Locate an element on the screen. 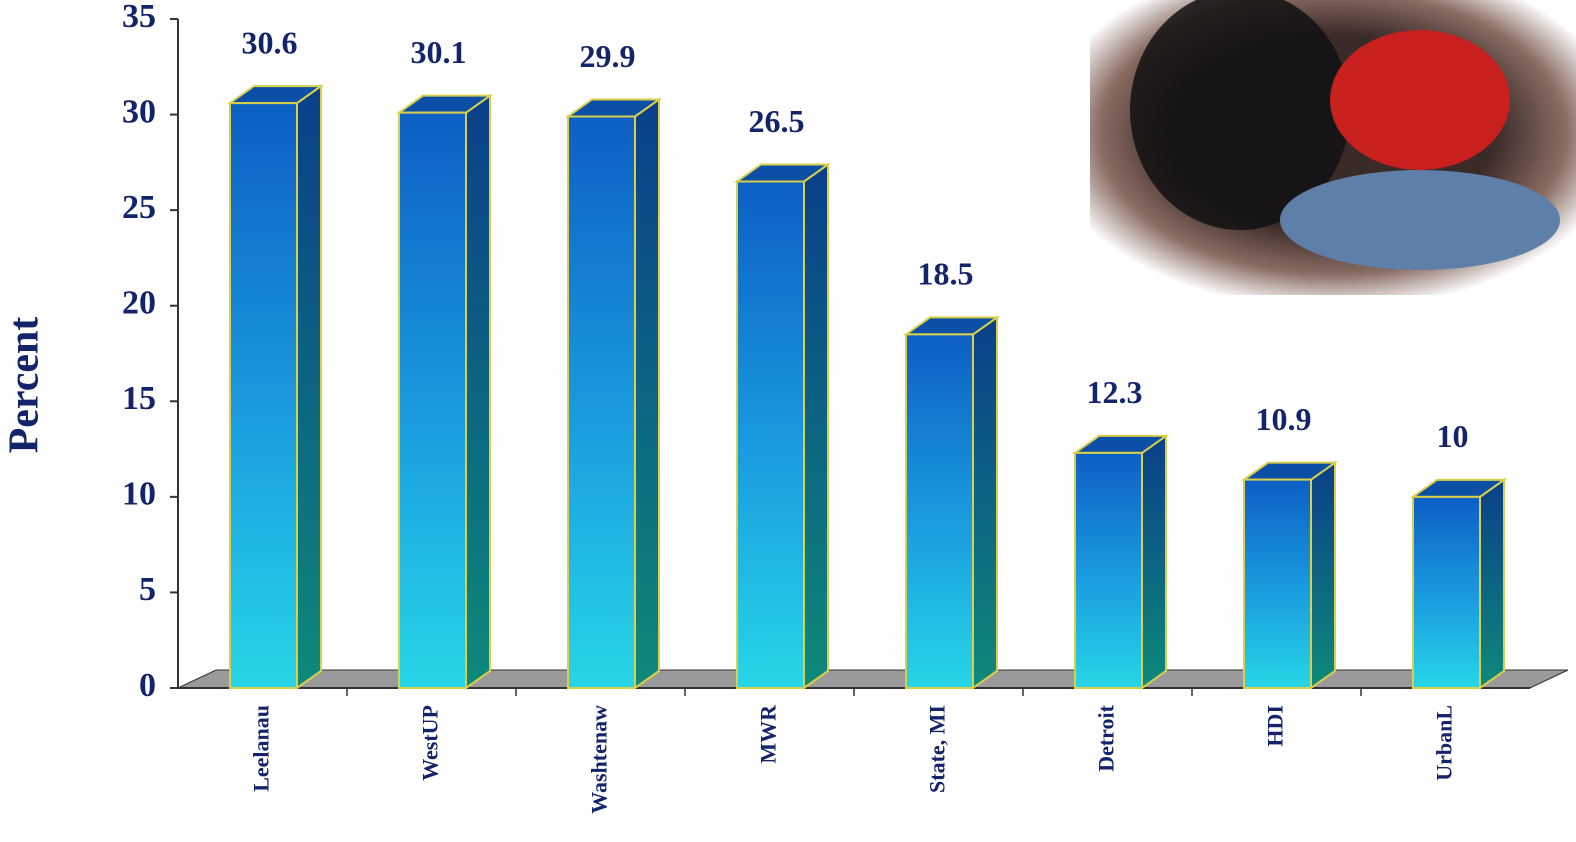 The width and height of the screenshot is (1576, 842). value-label: 29.9 is located at coordinates (608, 56).